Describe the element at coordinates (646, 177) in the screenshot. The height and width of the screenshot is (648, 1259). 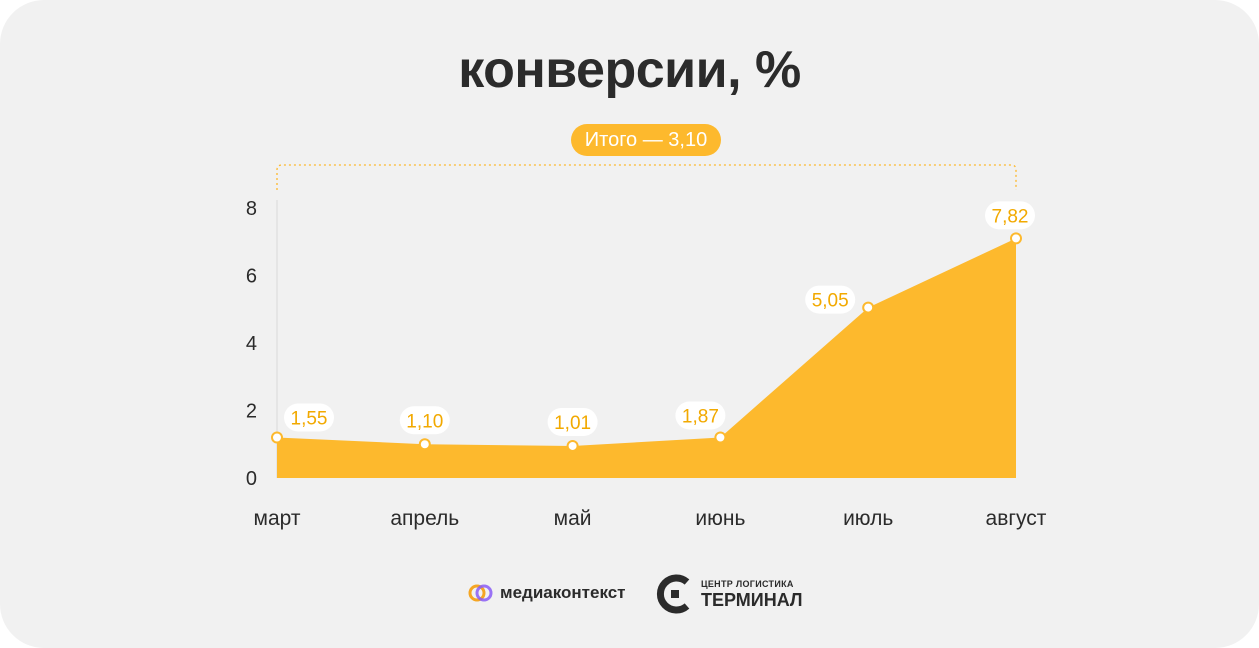
I see `total-bracket` at that location.